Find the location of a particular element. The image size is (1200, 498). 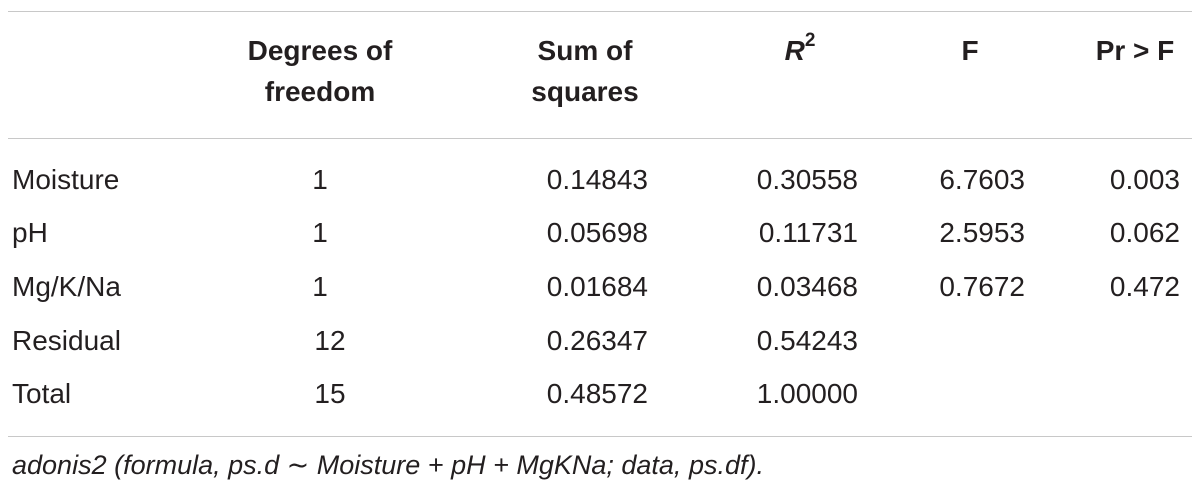

cell-f: 0.7672 is located at coordinates (982, 286).